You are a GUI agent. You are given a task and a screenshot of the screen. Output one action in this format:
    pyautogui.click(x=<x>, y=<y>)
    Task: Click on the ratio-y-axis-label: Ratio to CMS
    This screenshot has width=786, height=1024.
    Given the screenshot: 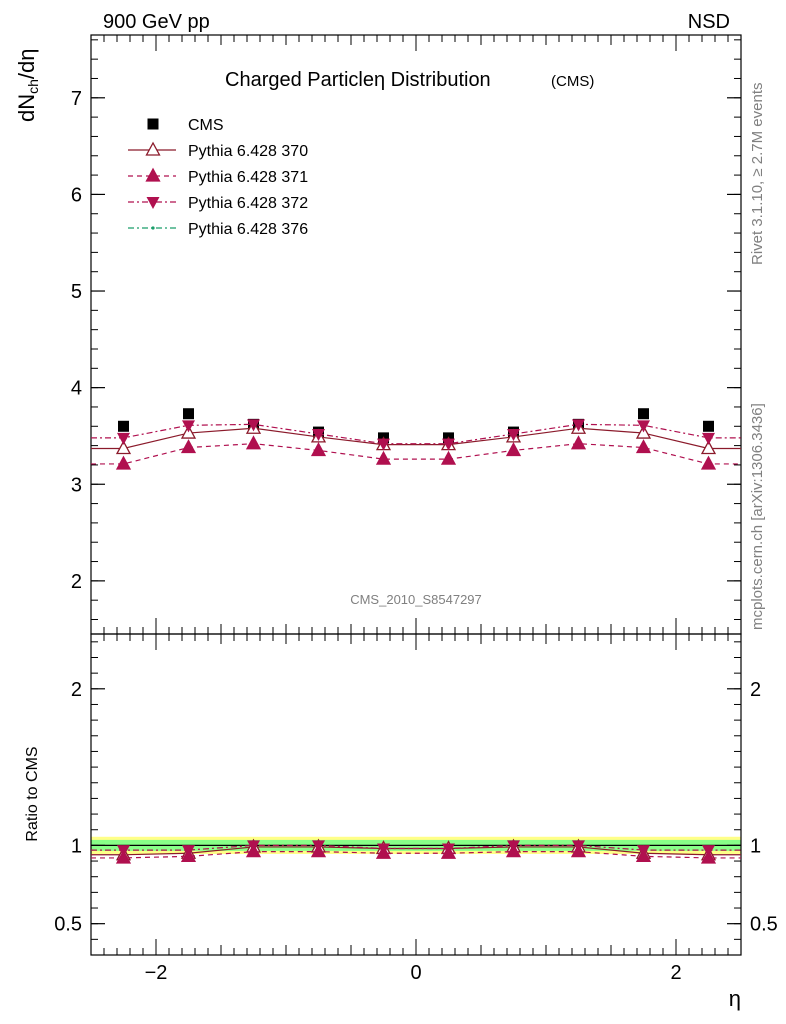 What is the action you would take?
    pyautogui.click(x=32, y=793)
    